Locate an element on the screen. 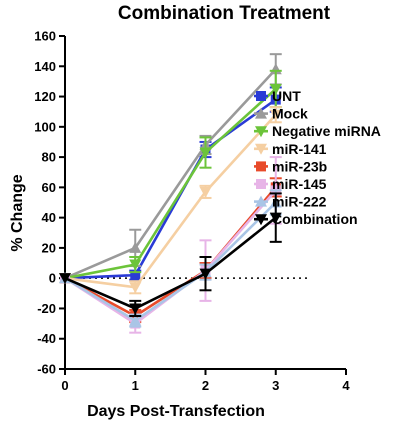  x-tick-label: 2 is located at coordinates (205, 385).